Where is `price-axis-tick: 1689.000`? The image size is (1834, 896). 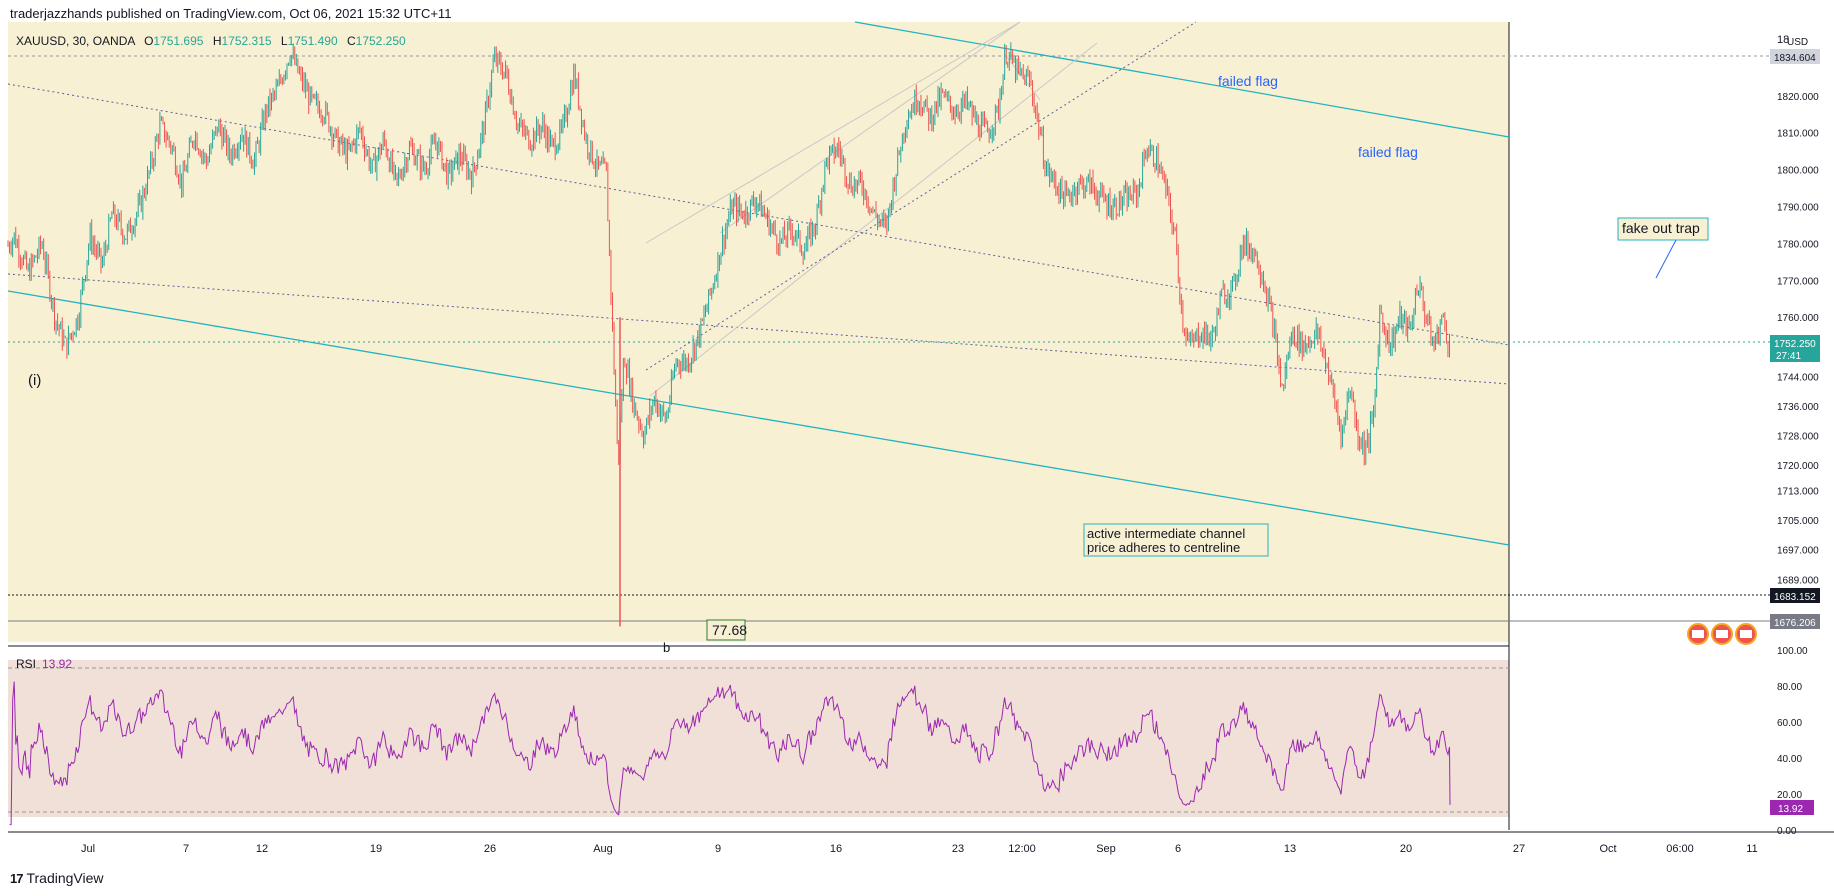
price-axis-tick: 1689.000 is located at coordinates (1798, 580).